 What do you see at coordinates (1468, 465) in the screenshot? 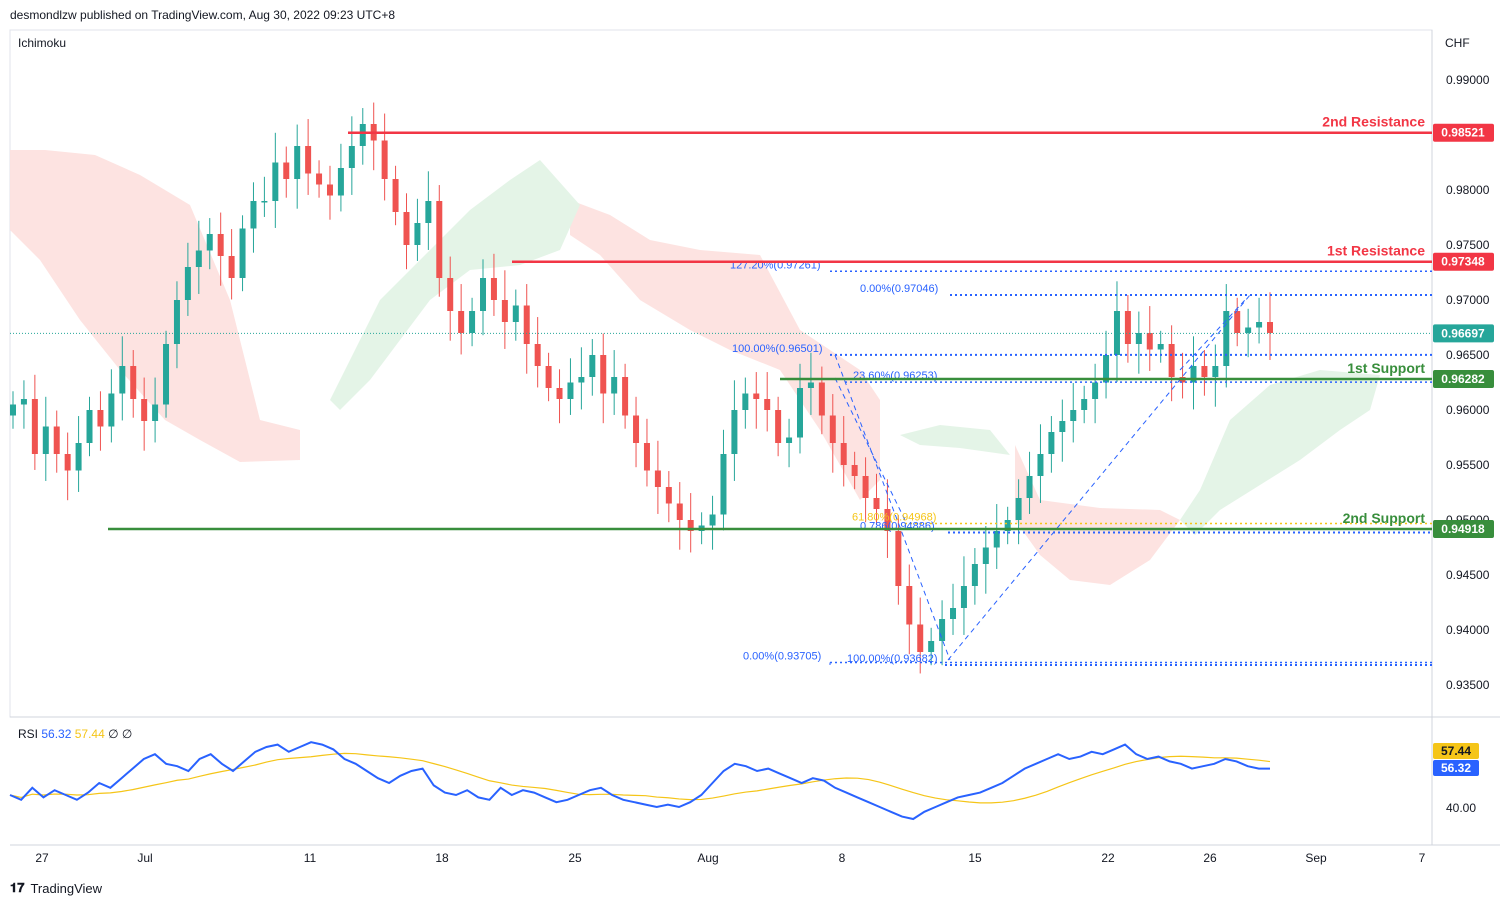
I see `y-tick-label-7: 0.95500` at bounding box center [1468, 465].